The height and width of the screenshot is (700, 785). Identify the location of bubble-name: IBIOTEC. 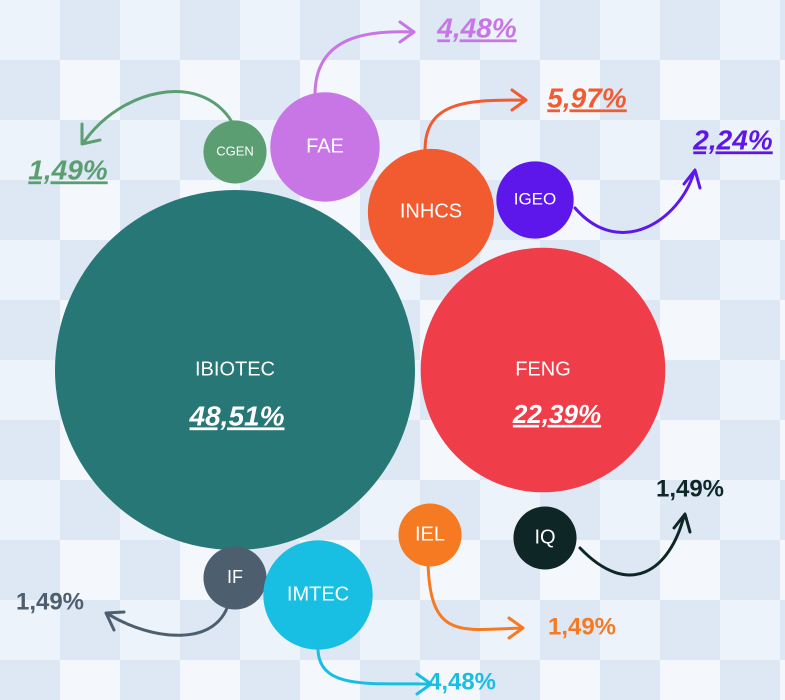
(235, 369).